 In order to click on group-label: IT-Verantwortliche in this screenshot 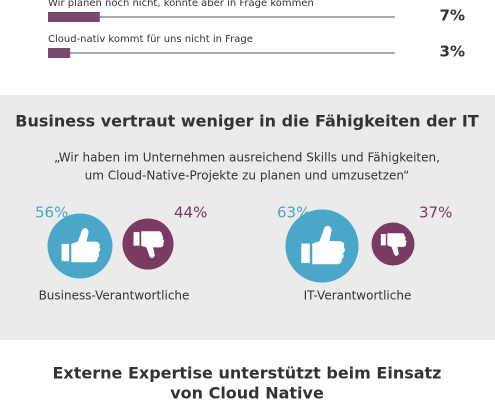, I will do `click(358, 296)`.